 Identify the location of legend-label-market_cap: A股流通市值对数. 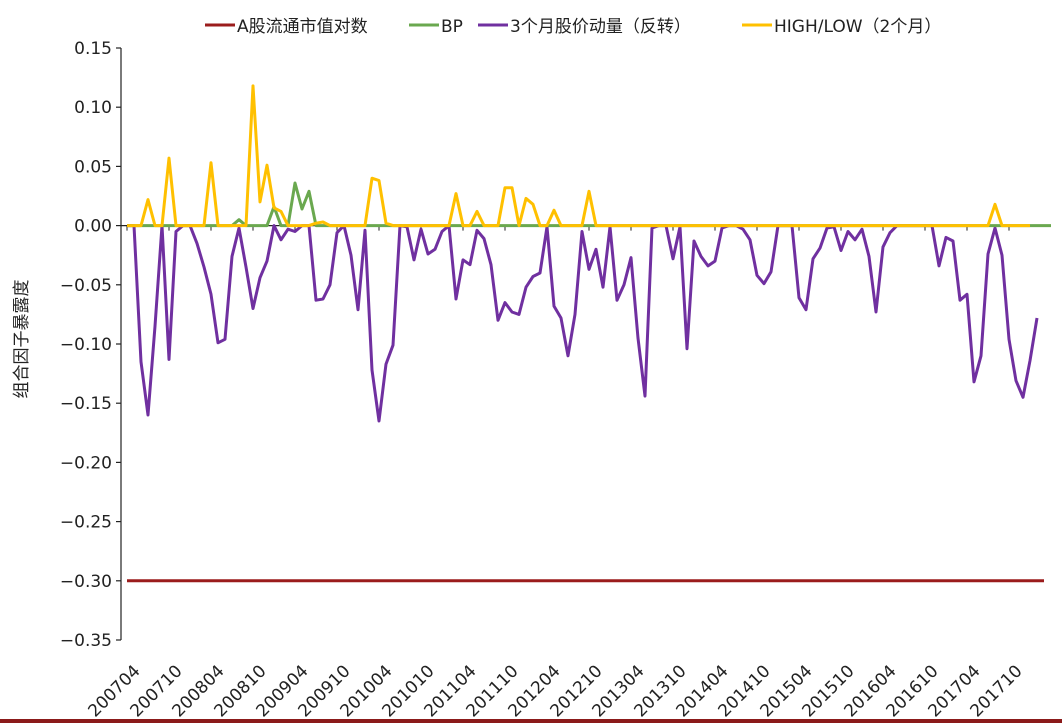
(302, 27).